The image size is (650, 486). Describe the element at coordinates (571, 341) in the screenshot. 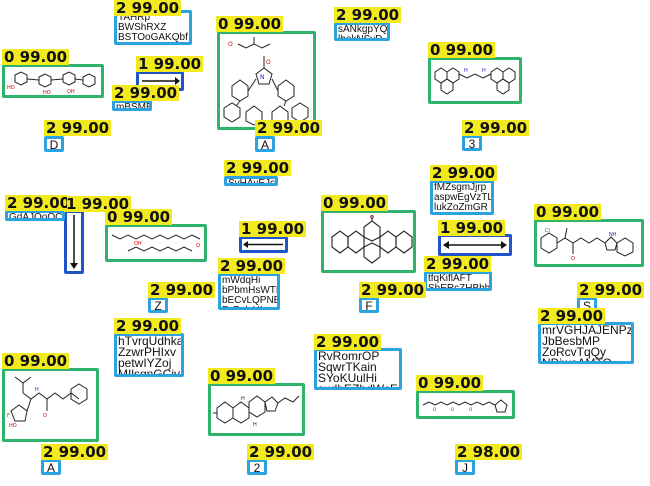

I see `text-line: JbBesbMP` at that location.